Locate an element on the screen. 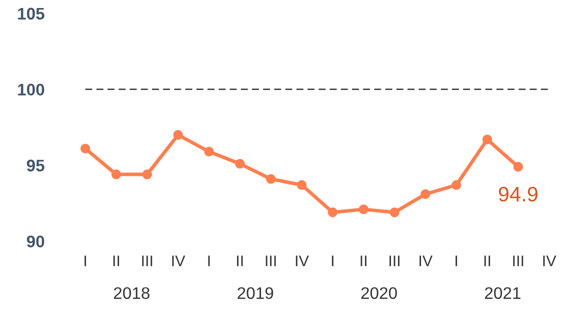  y-tick-label: 100 is located at coordinates (31, 90).